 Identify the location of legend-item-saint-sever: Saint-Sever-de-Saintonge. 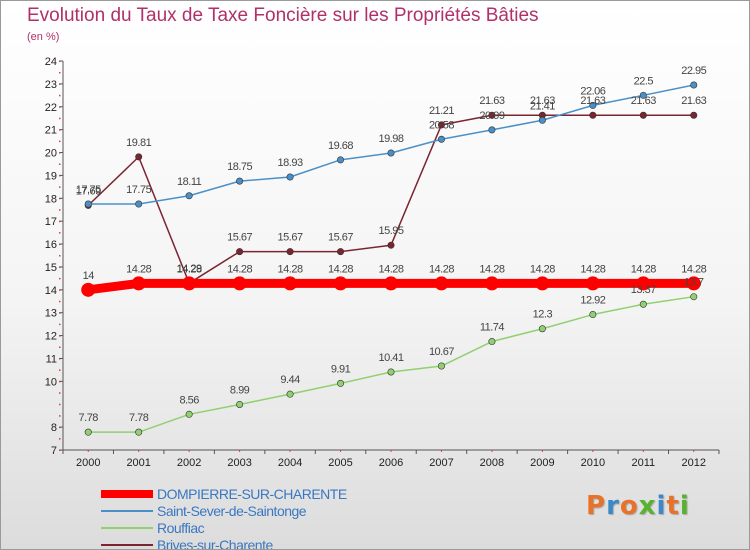
(224, 510).